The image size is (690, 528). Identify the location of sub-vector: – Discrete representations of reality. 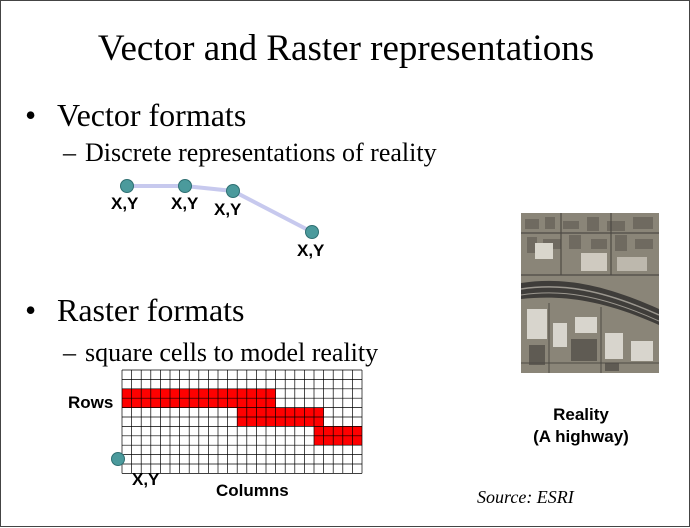
(250, 153).